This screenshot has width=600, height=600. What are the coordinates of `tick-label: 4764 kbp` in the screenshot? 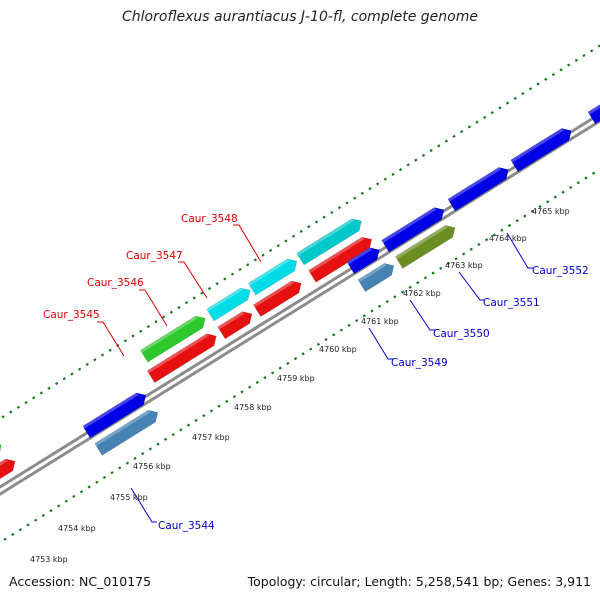 It's located at (508, 238).